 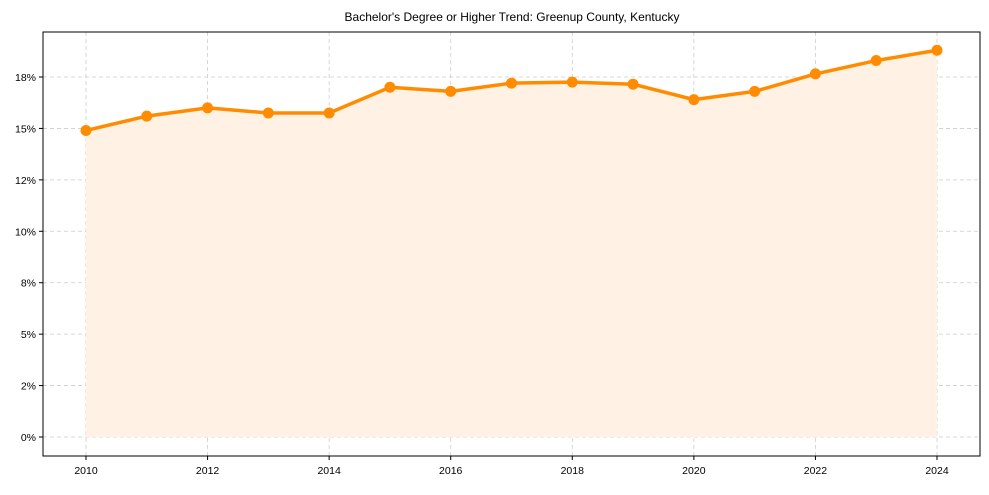 I want to click on y-tick-label: 8%, so click(x=28, y=284).